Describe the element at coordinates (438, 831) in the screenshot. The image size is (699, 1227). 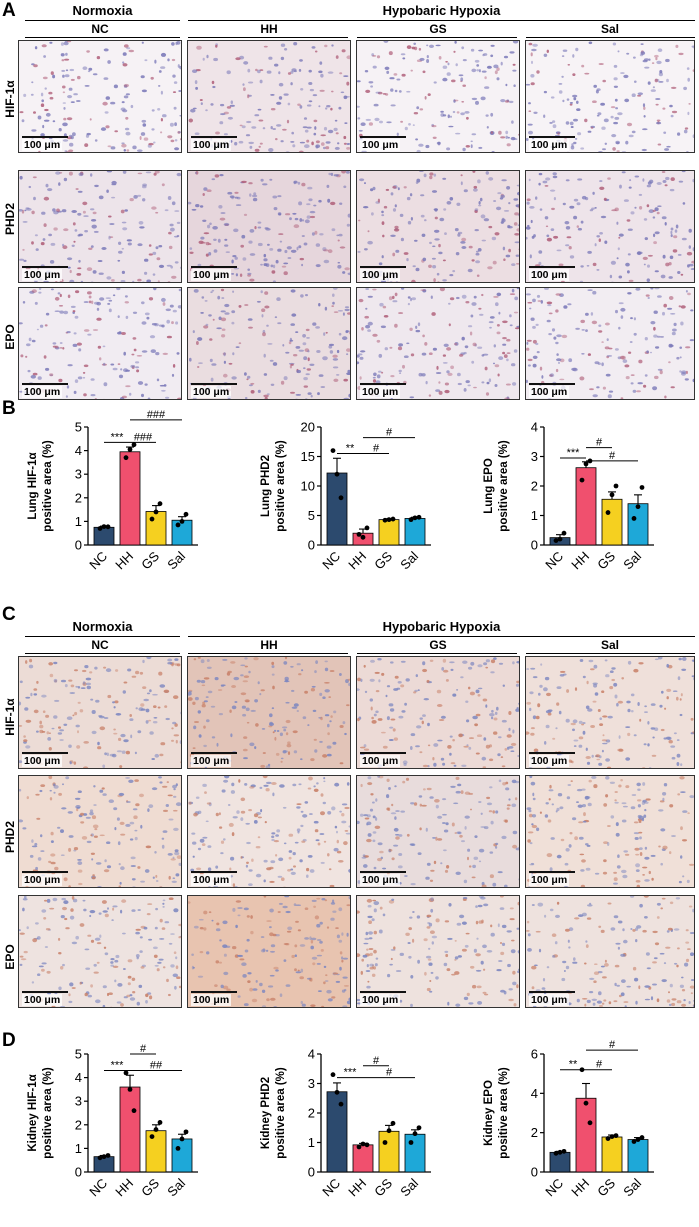
I see `micrograph-c-phd2-gs: 100 μm` at that location.